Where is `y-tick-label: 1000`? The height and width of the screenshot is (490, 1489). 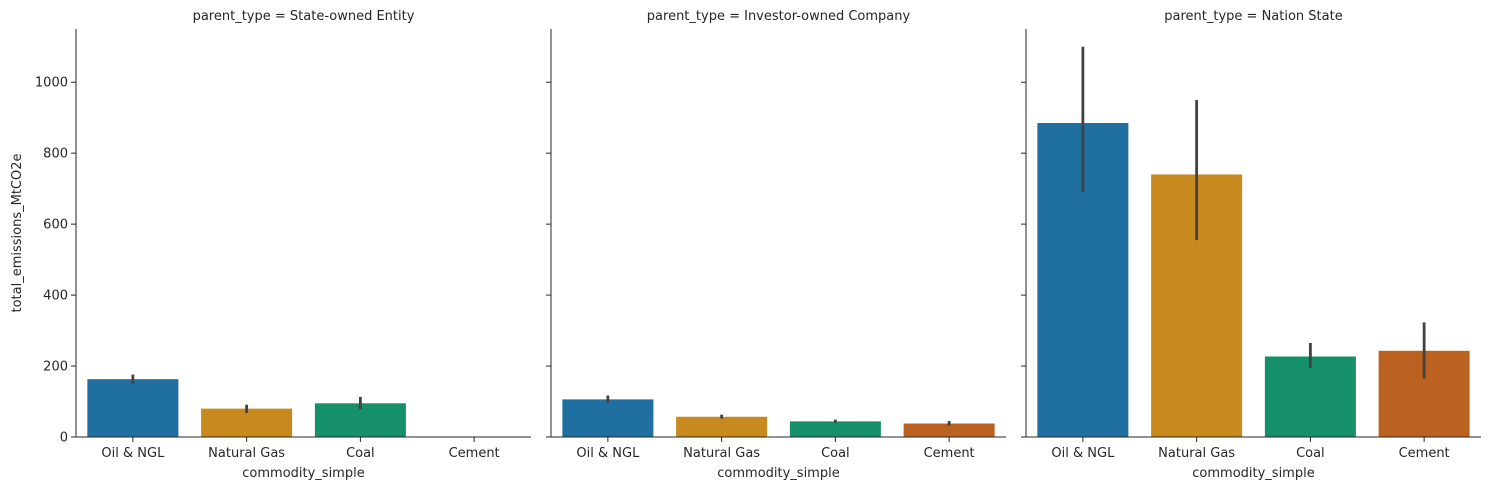 y-tick-label: 1000 is located at coordinates (51, 83).